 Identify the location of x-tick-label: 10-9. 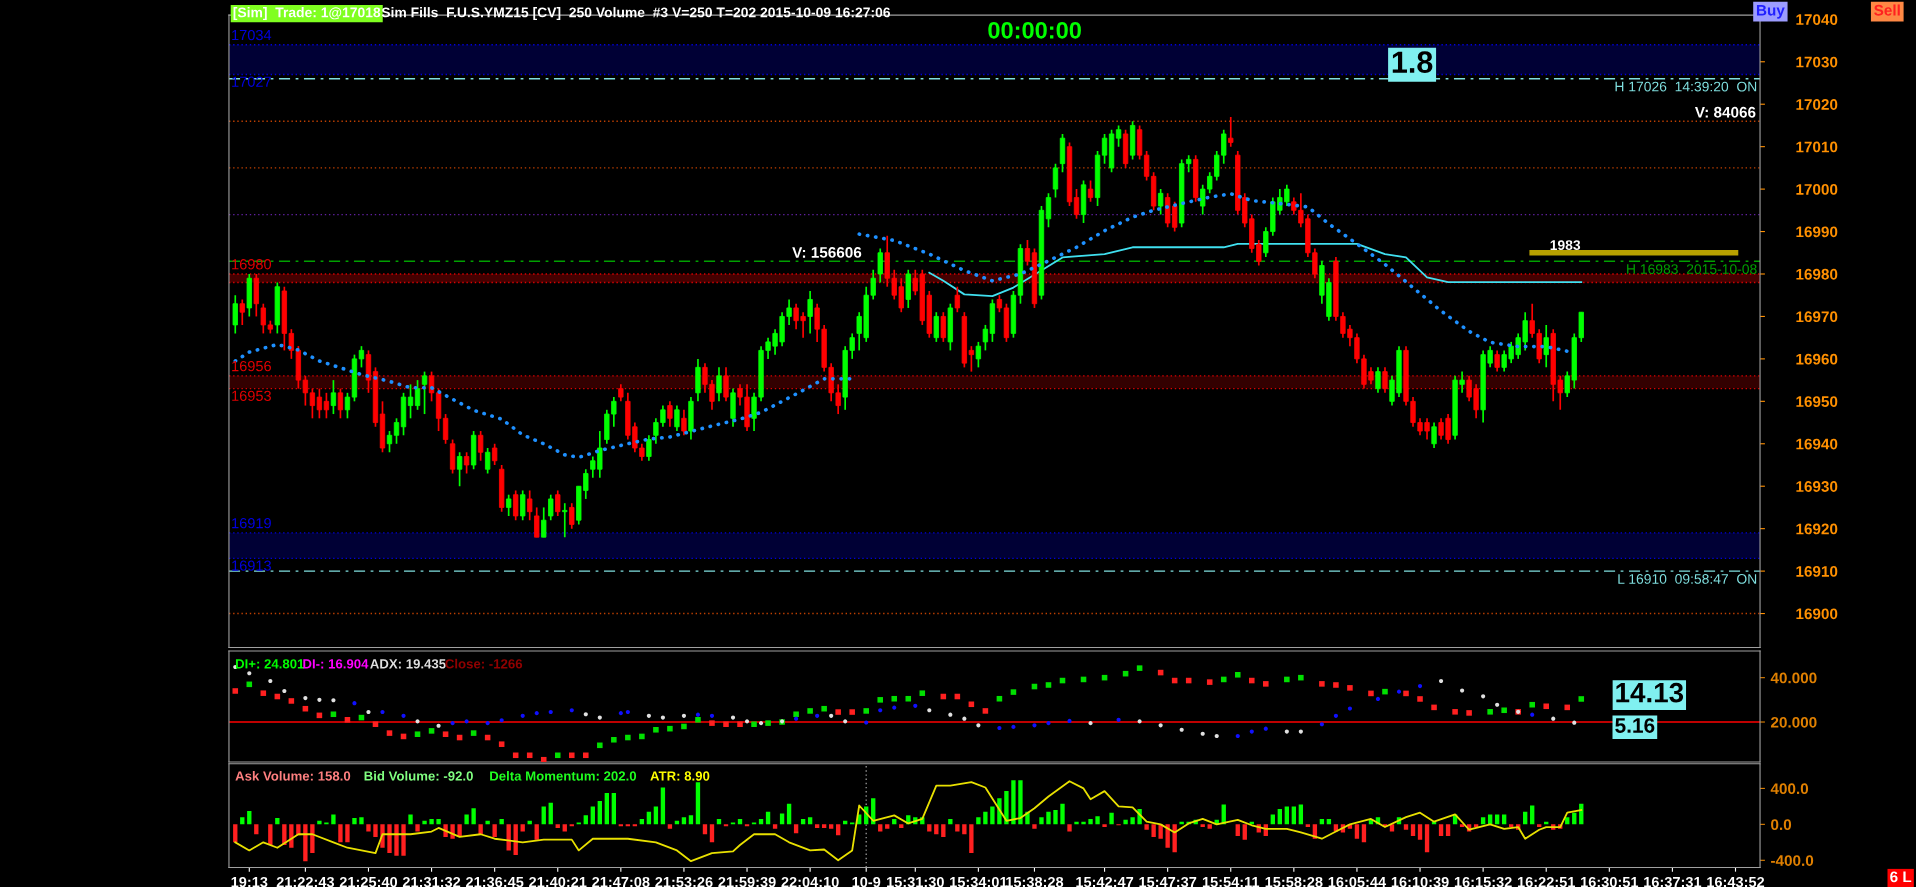
(866, 881).